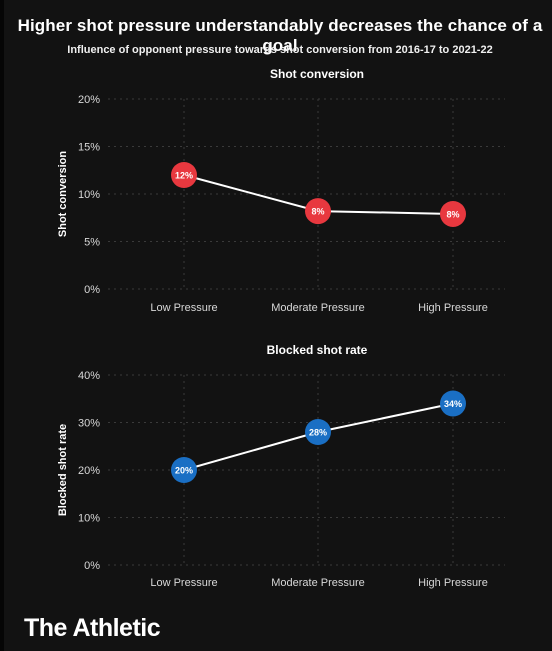  I want to click on data-label: 34%, so click(453, 404).